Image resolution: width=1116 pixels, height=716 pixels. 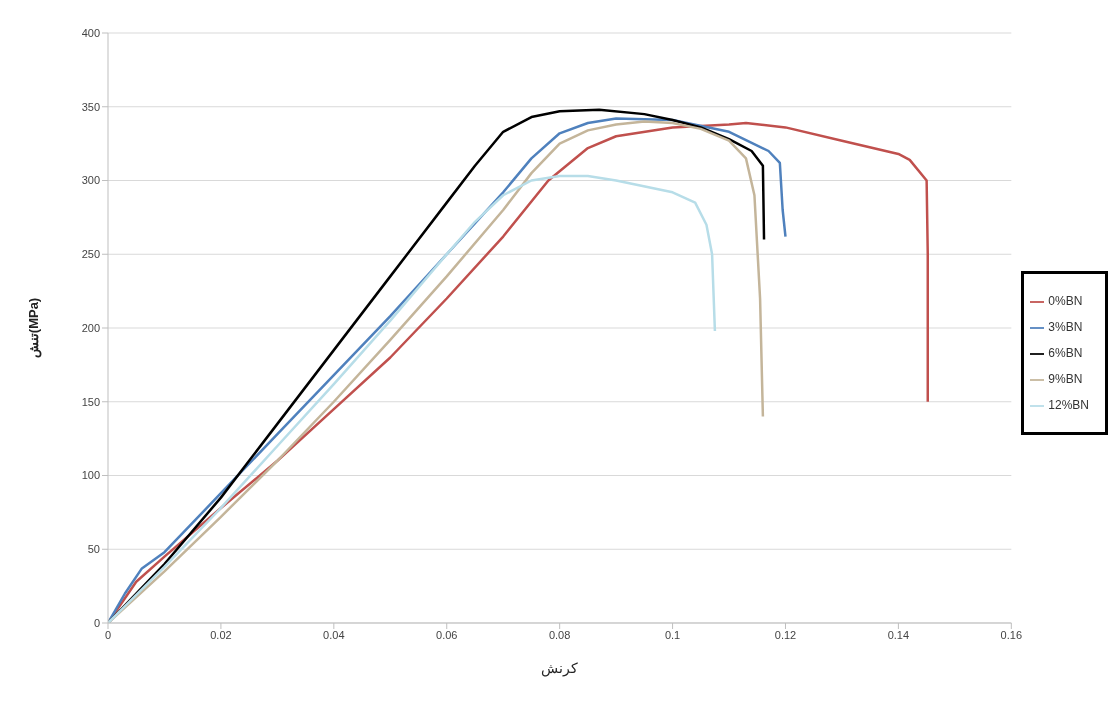 I want to click on legend-label: 3%BN, so click(x=1065, y=327).